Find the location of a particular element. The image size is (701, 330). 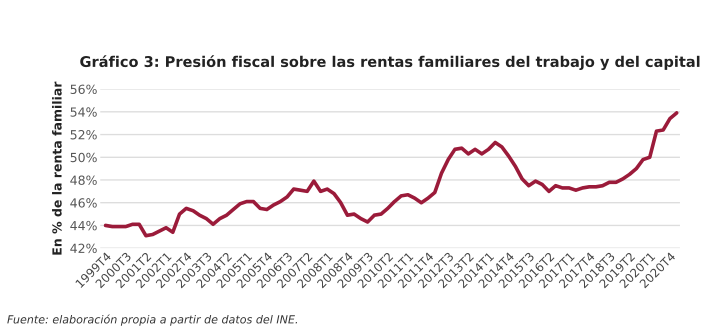

source-note: Fuente: elaboración propia a partir de datos del INE. is located at coordinates (152, 320).